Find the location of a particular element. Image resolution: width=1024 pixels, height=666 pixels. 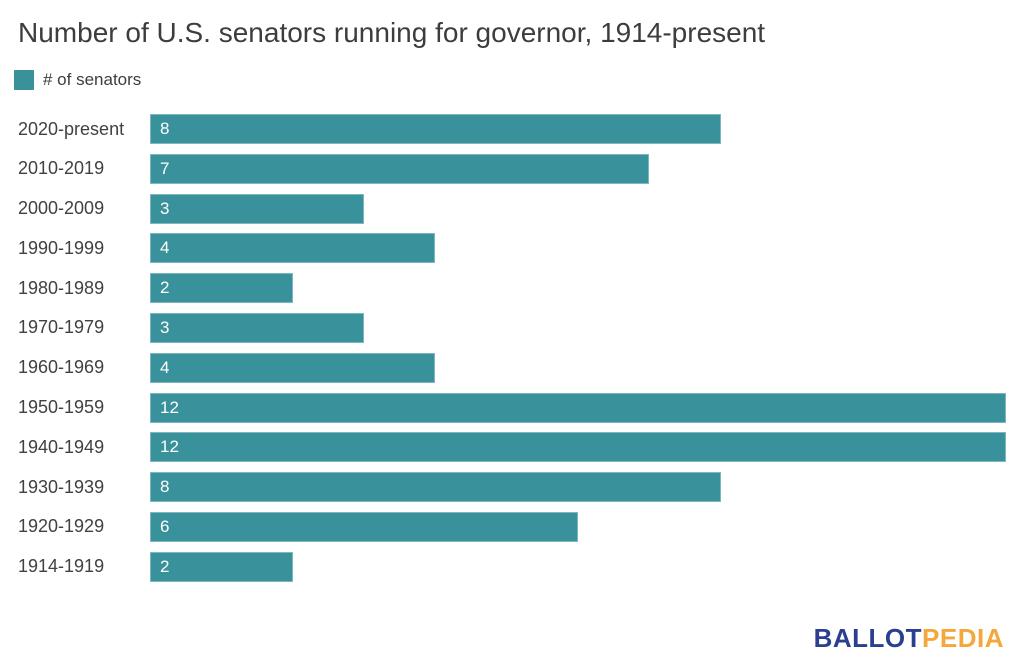

bar-row: 1950-1959 12 is located at coordinates (503, 407).